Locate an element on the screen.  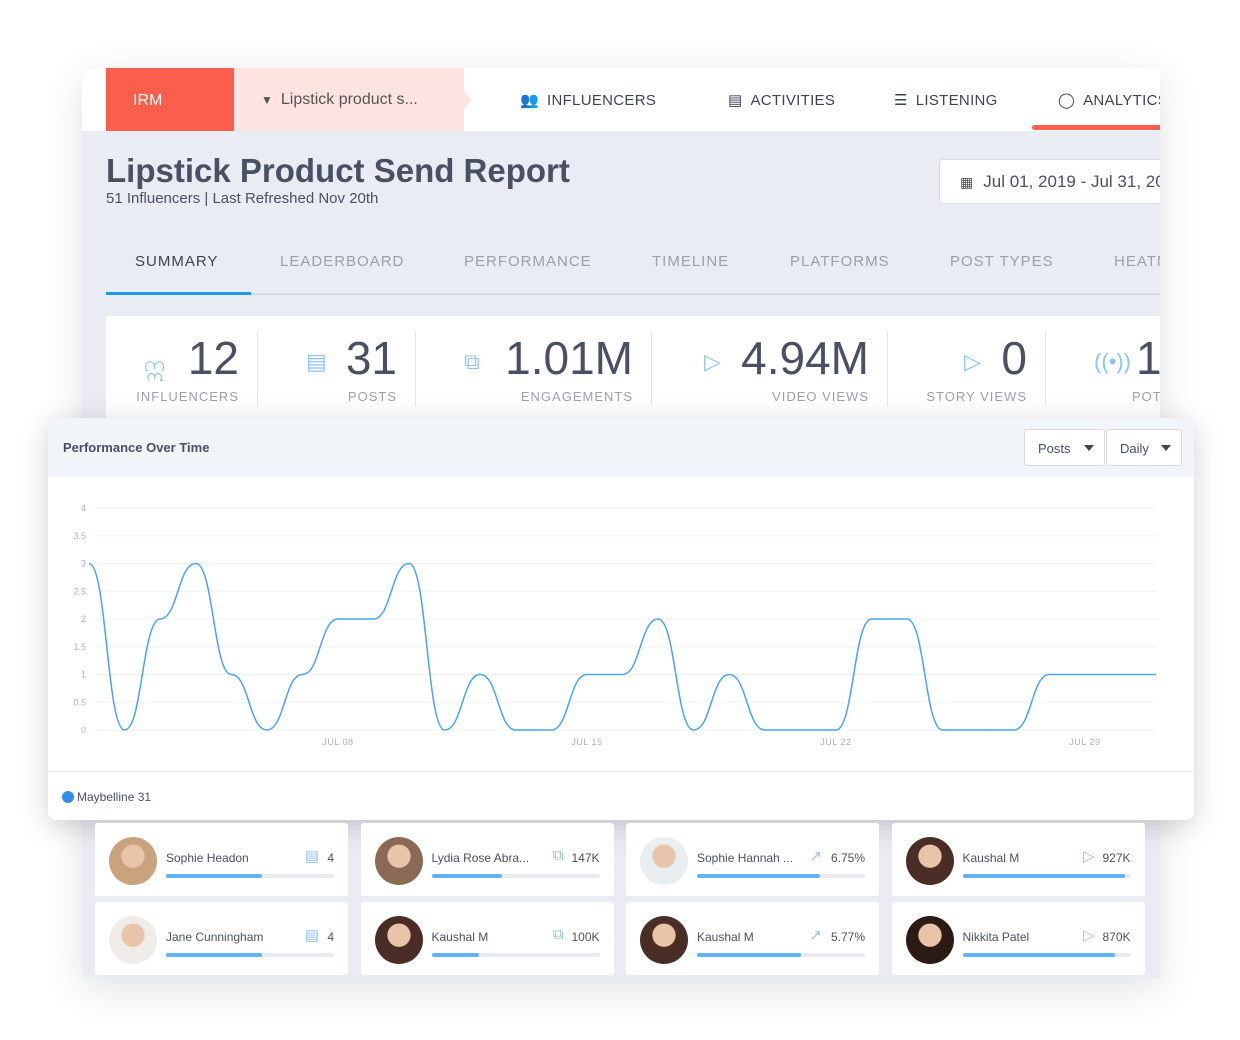
chart-legend: Maybelline 31 is located at coordinates (106, 797).